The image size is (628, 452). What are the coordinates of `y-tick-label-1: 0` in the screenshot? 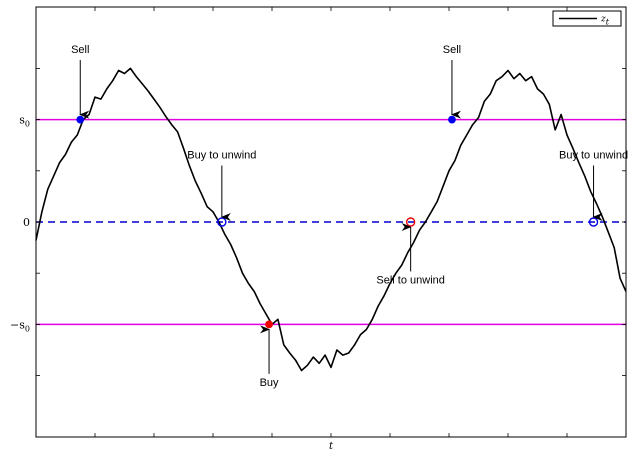 It's located at (26, 222).